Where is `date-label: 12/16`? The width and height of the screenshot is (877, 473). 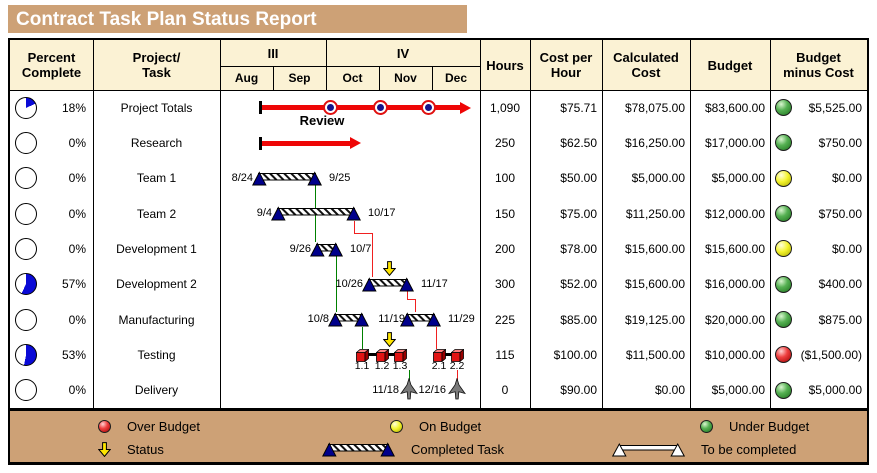 date-label: 12/16 is located at coordinates (432, 389).